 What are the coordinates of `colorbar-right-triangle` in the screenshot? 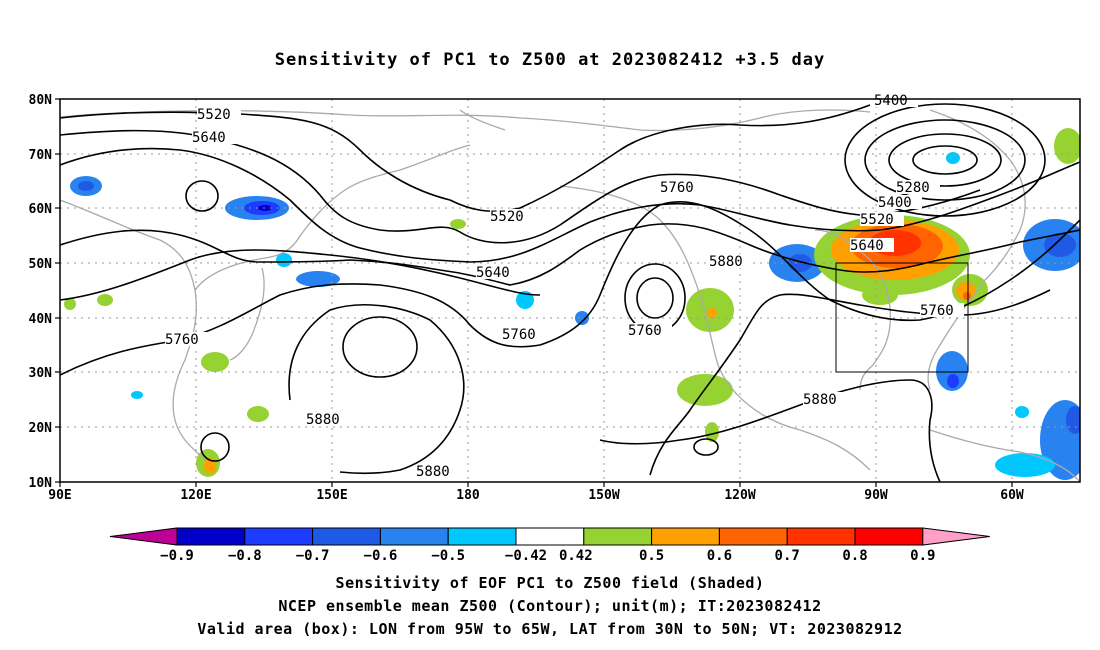 It's located at (956, 536).